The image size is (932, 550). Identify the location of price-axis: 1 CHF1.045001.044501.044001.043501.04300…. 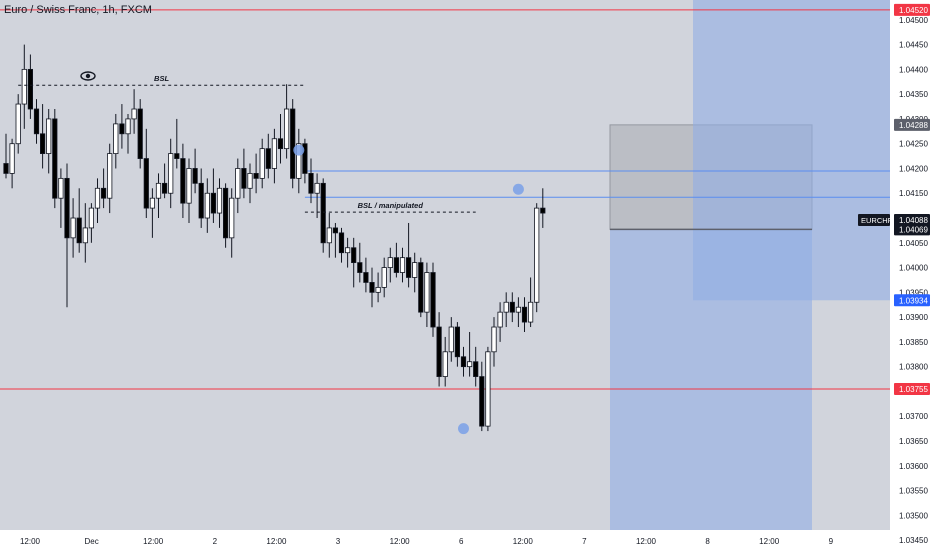
(895, 275).